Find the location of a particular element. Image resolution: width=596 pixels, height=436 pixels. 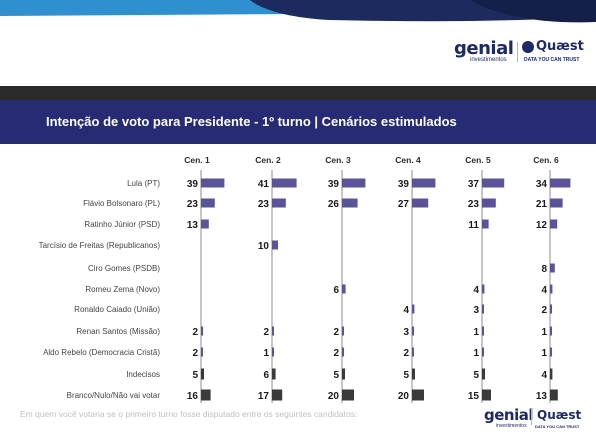

data-label: 21 is located at coordinates (542, 204).